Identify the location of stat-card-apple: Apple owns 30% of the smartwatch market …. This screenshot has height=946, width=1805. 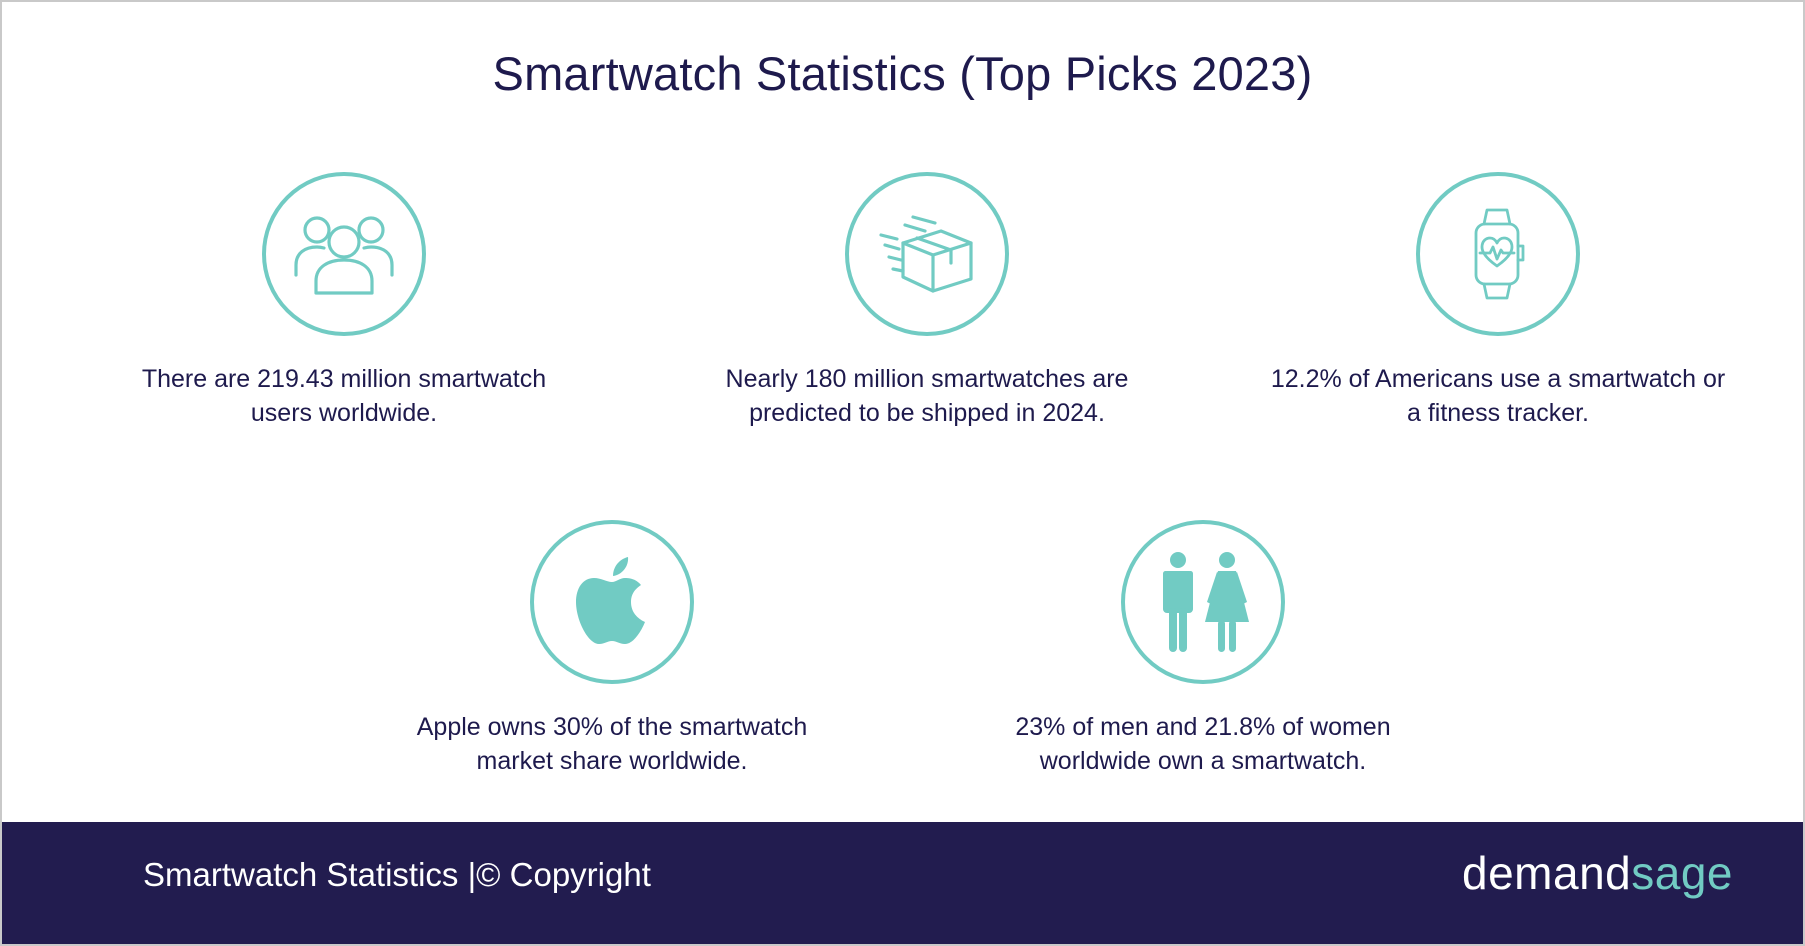
(612, 649).